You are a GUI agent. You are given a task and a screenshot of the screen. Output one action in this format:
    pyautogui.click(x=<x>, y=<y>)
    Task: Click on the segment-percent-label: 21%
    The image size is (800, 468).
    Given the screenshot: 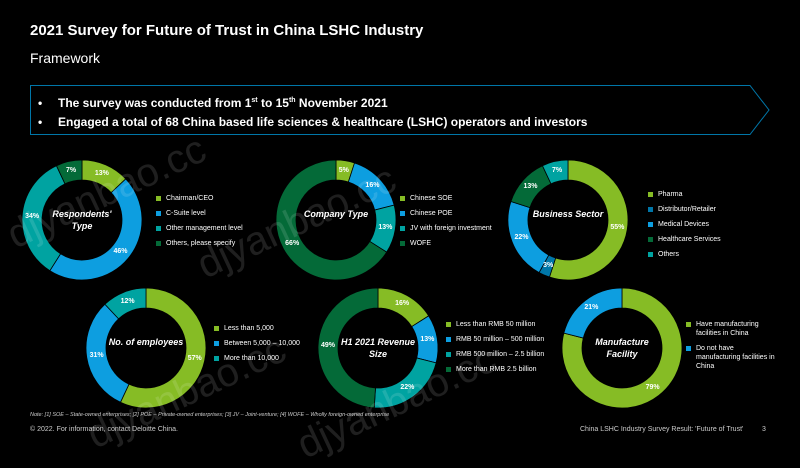 What is the action you would take?
    pyautogui.click(x=591, y=308)
    